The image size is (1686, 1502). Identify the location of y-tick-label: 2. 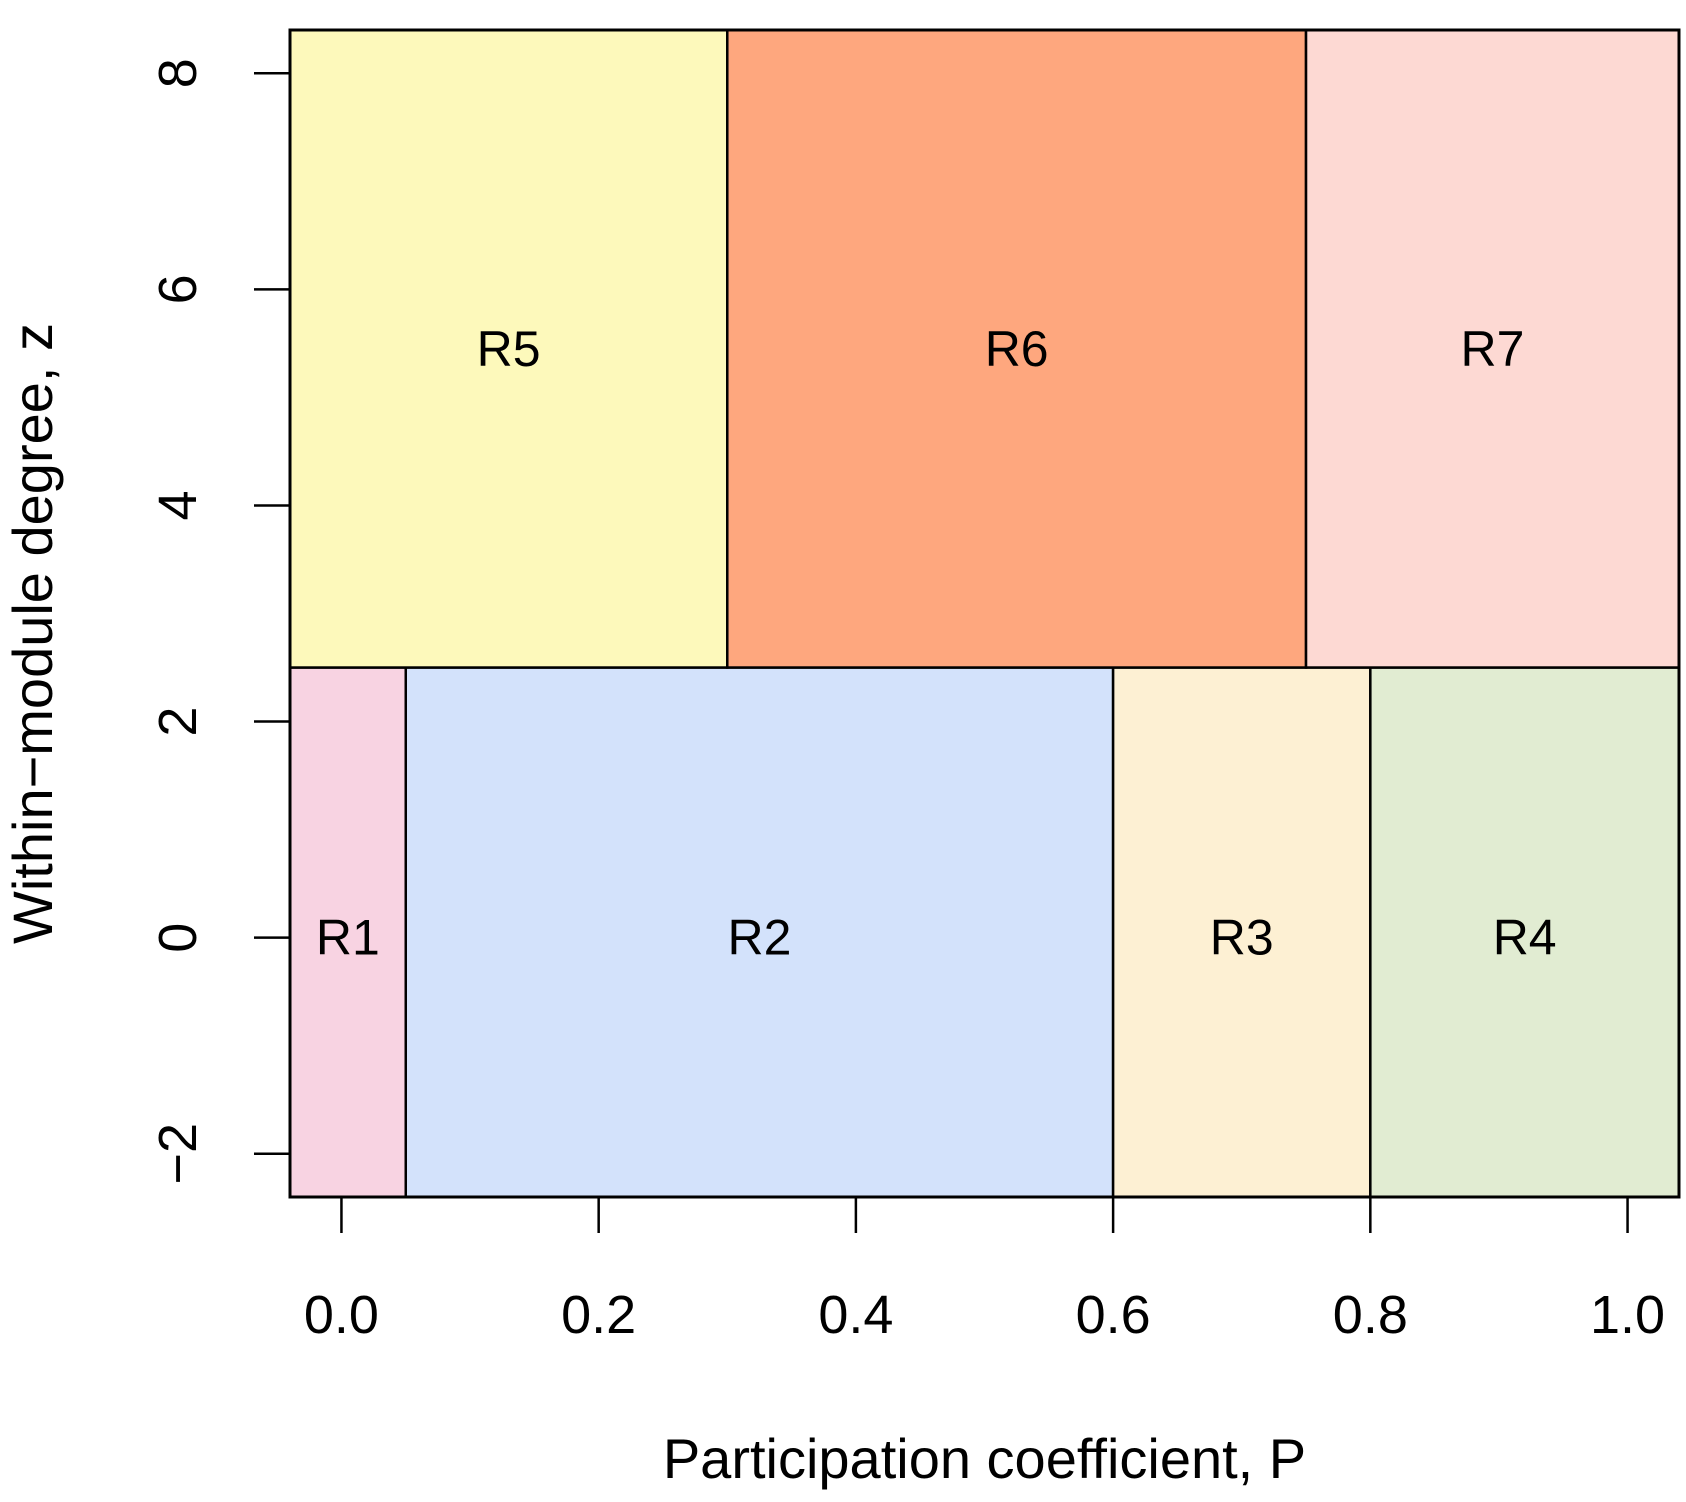
(178, 722).